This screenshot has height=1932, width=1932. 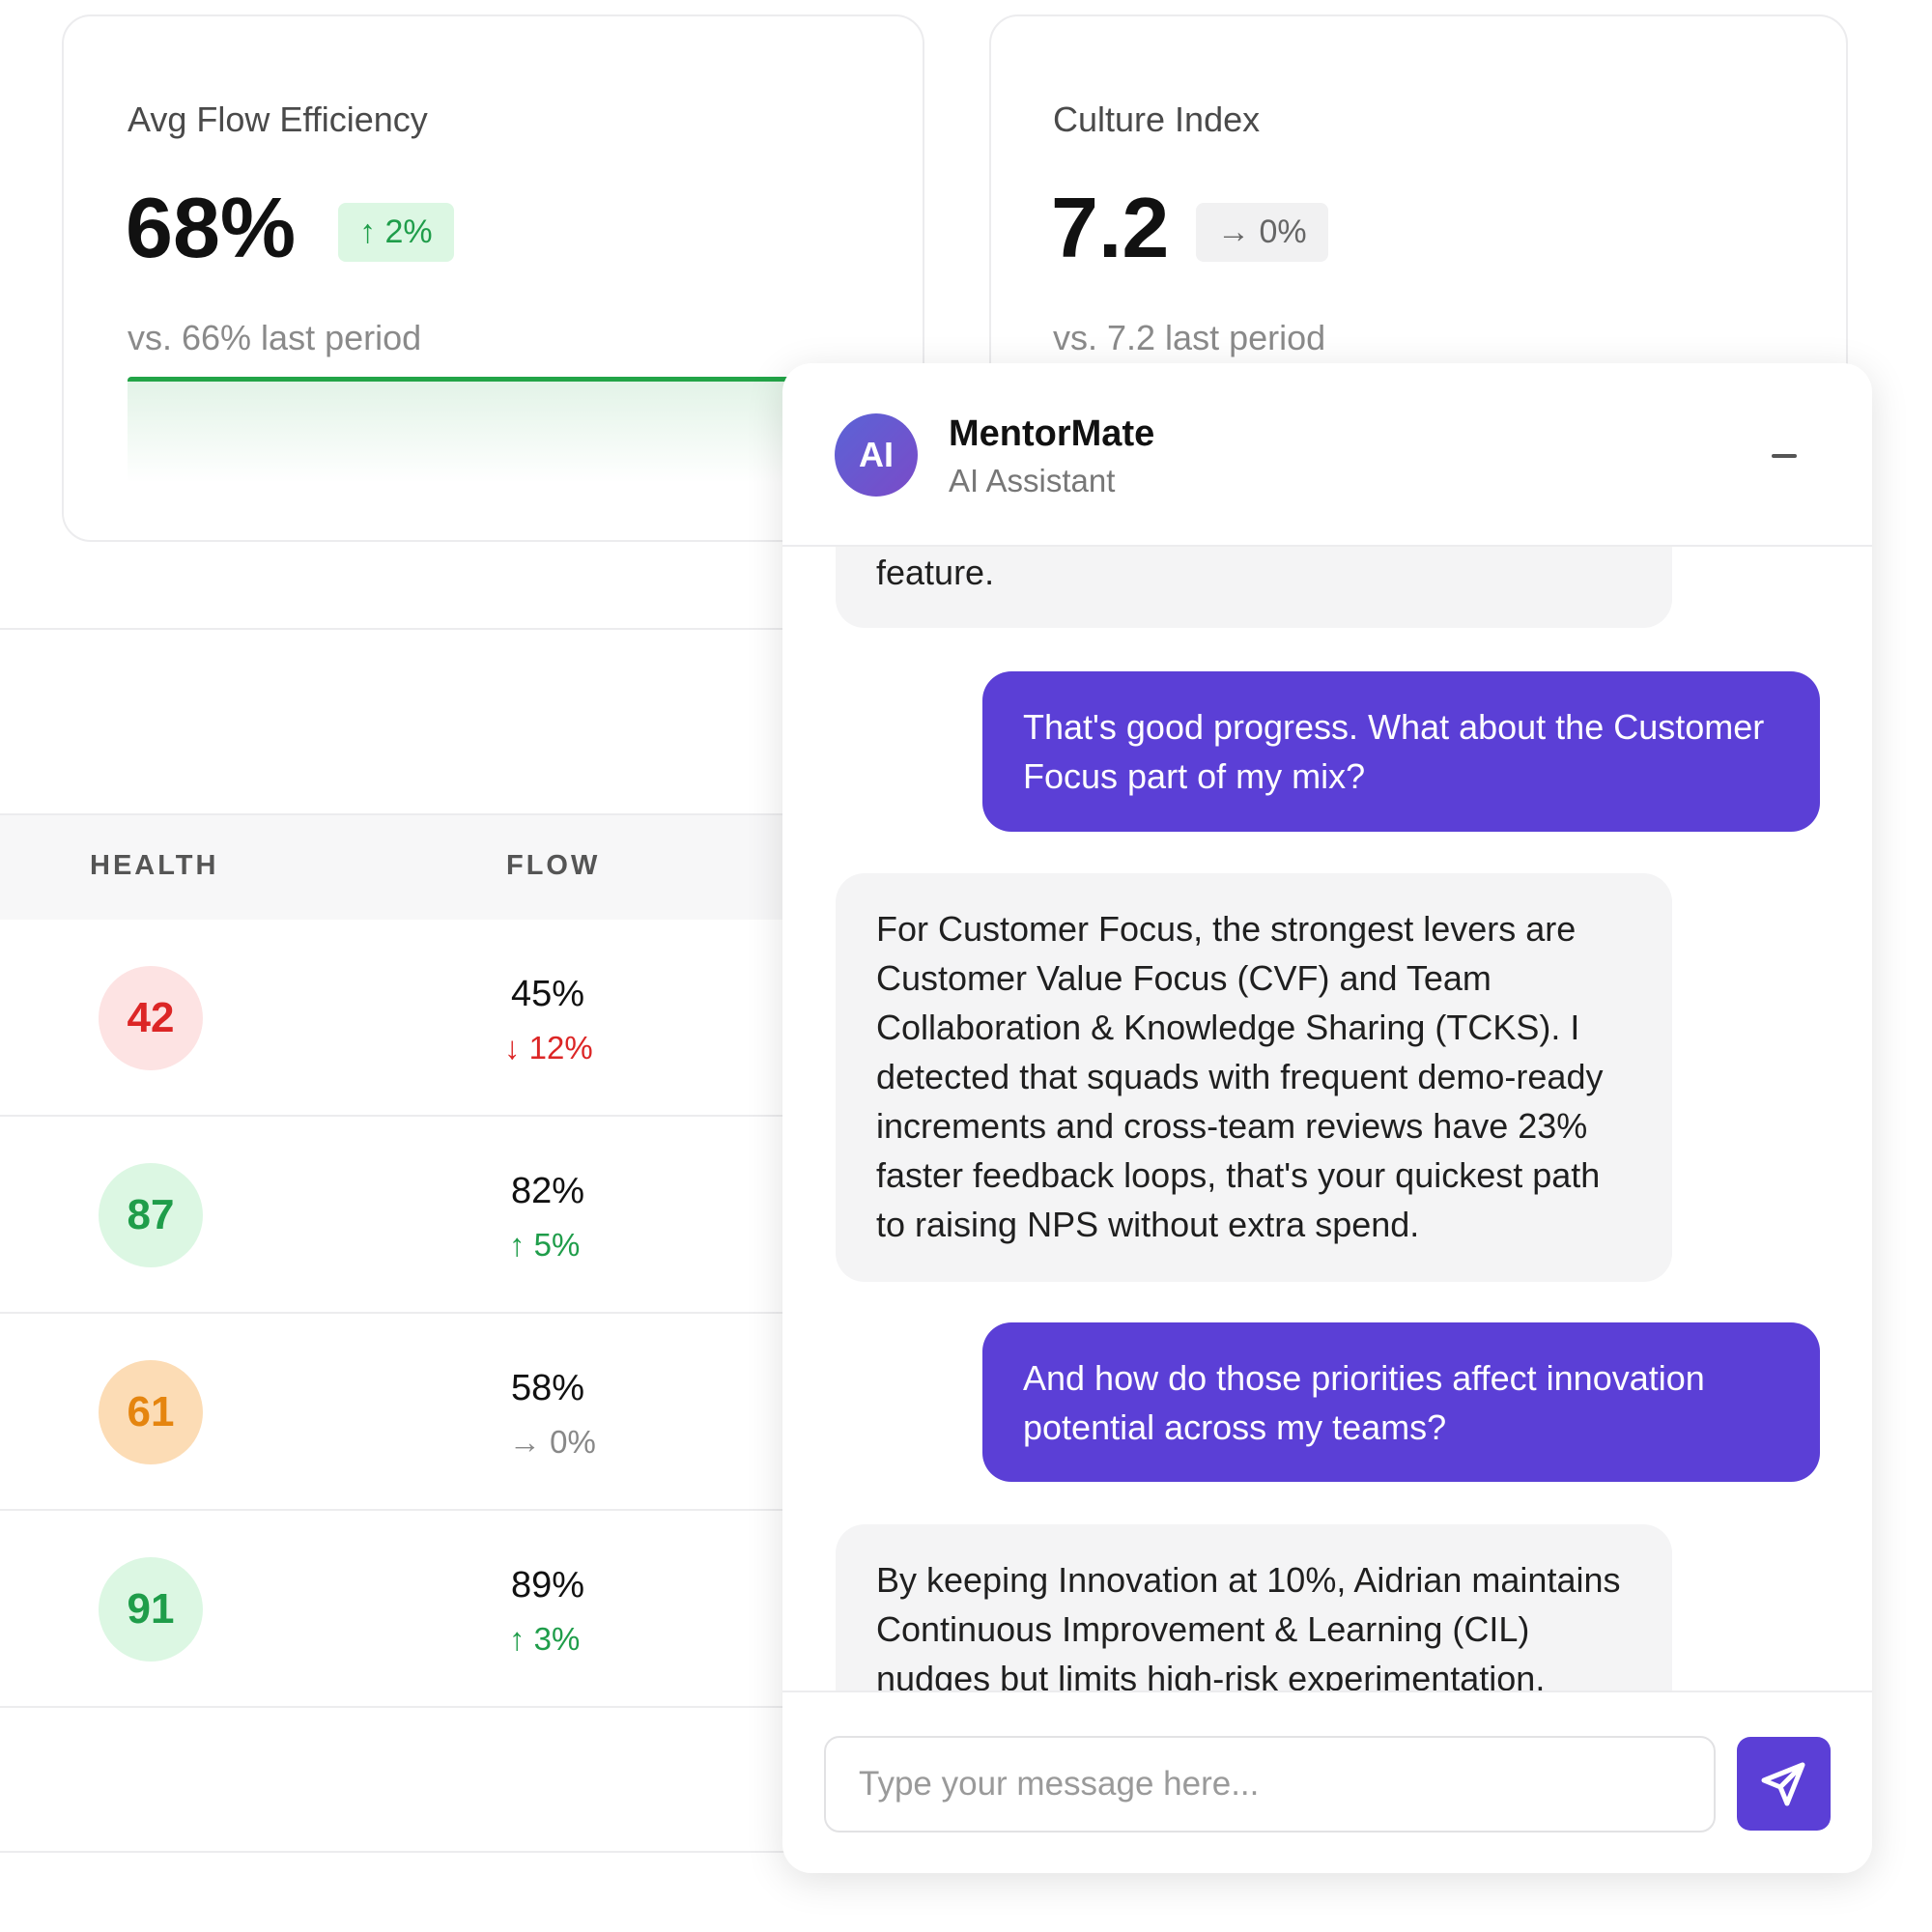 I want to click on flow-value: 89%, so click(x=548, y=1585).